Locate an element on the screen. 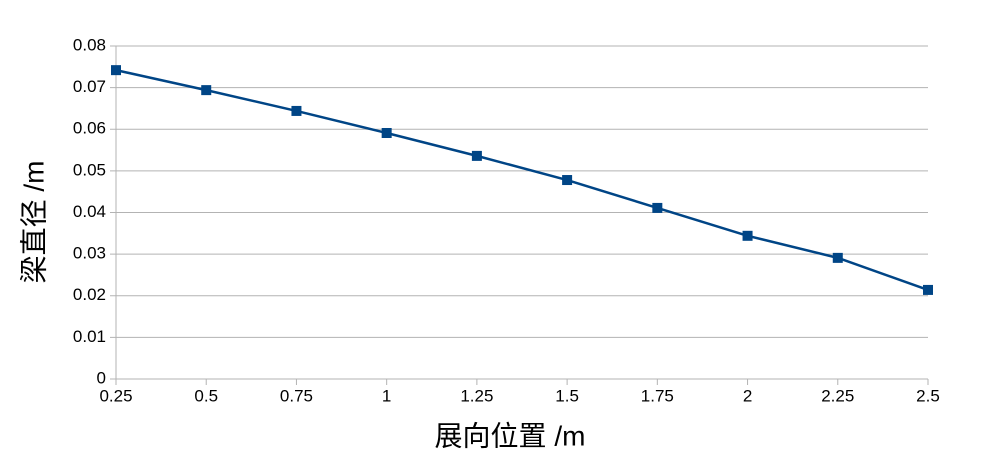 The height and width of the screenshot is (466, 996). y-tick-label: 0.03 is located at coordinates (89, 253).